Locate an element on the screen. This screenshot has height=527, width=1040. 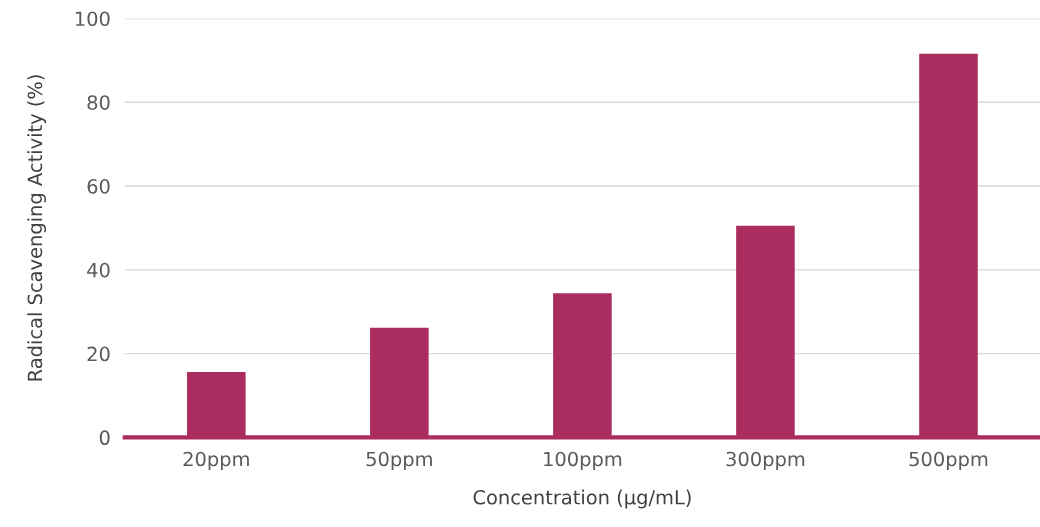
y-tick-label: 60 is located at coordinates (98, 186).